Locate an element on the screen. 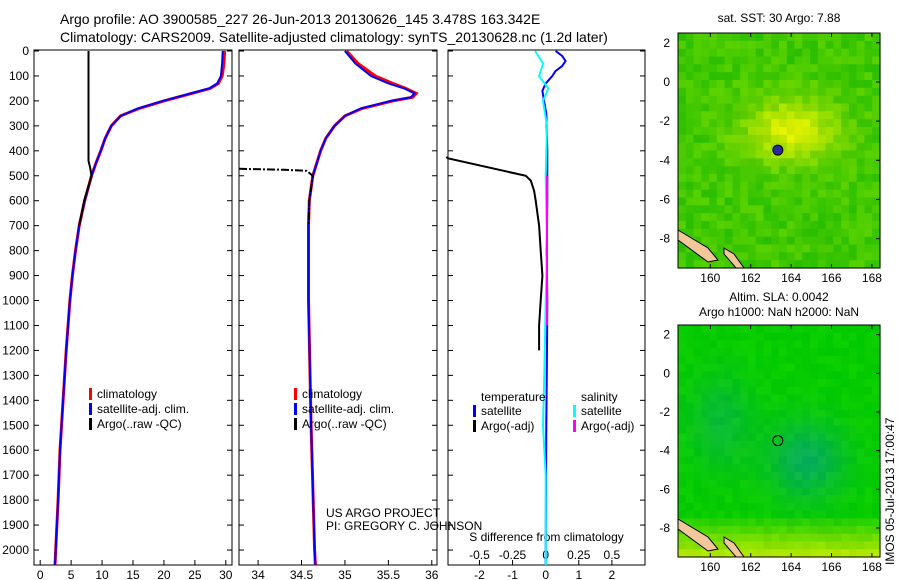 Image resolution: width=900 pixels, height=580 pixels. x2-tick-label: -0.25 is located at coordinates (513, 555).